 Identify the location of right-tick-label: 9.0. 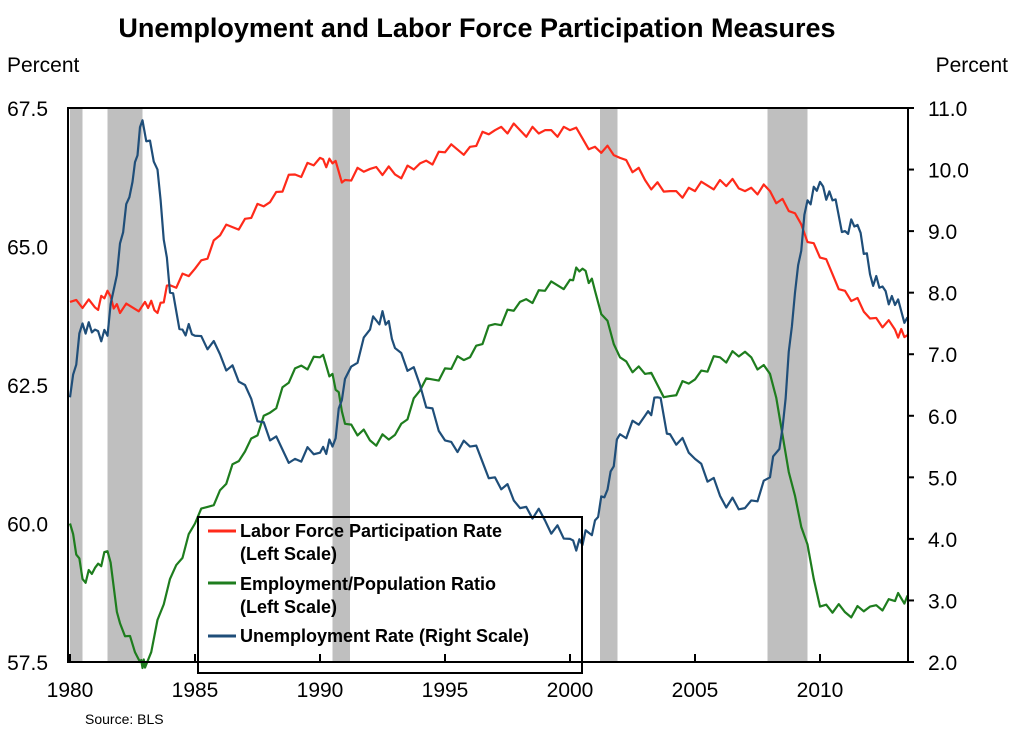
(942, 232).